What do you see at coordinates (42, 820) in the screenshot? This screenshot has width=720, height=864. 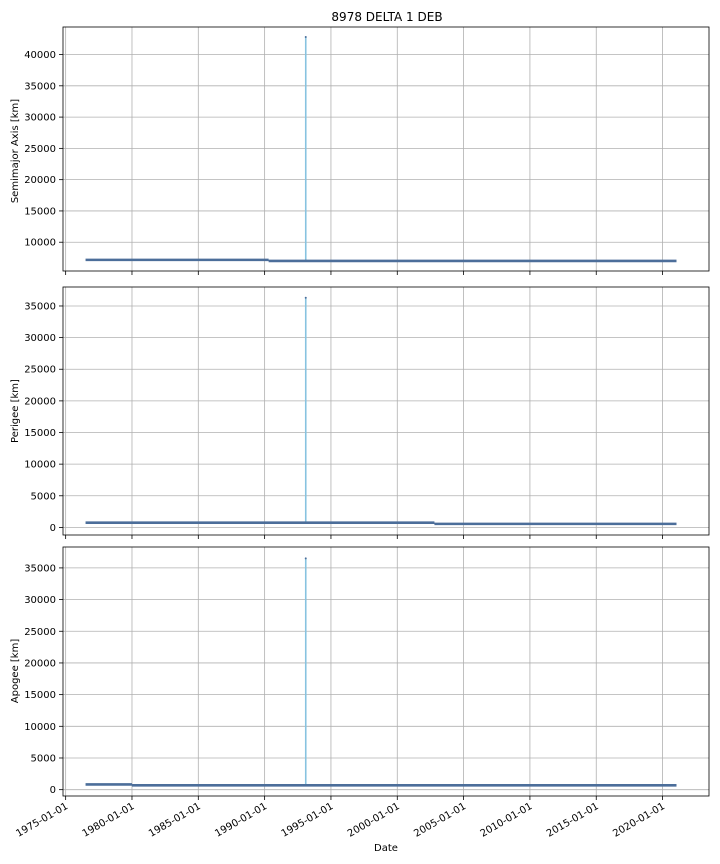 I see `x-tick-label: 1975-01-01` at bounding box center [42, 820].